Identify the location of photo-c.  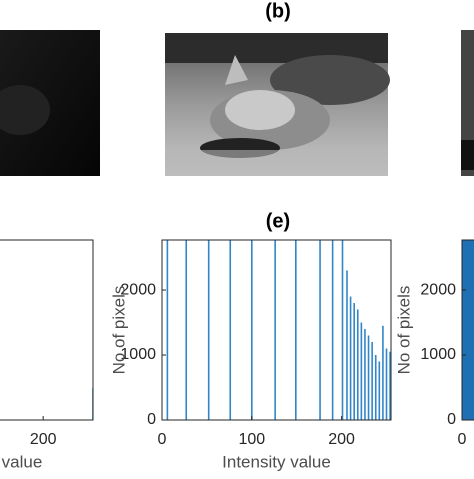
(467, 103).